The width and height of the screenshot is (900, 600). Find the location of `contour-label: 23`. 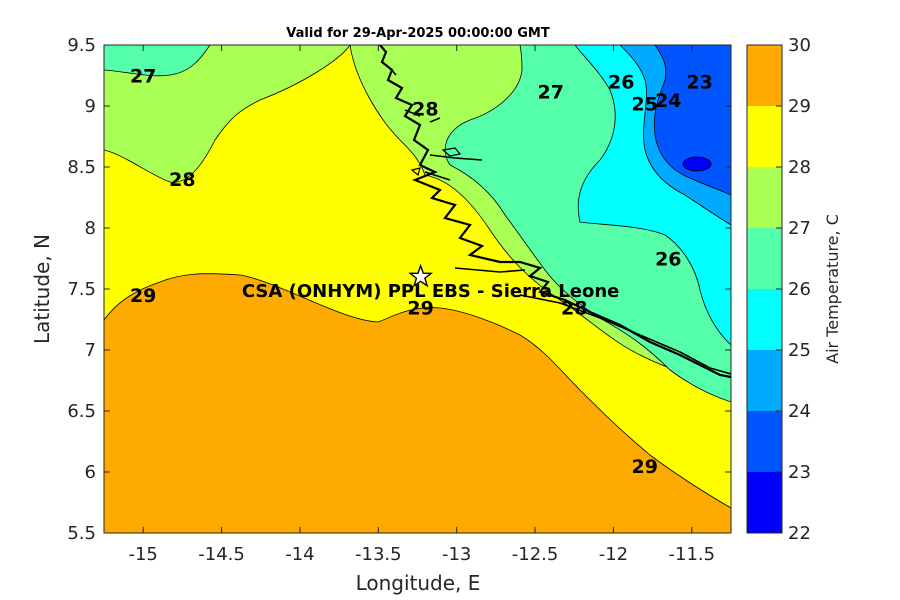

contour-label: 23 is located at coordinates (699, 83).